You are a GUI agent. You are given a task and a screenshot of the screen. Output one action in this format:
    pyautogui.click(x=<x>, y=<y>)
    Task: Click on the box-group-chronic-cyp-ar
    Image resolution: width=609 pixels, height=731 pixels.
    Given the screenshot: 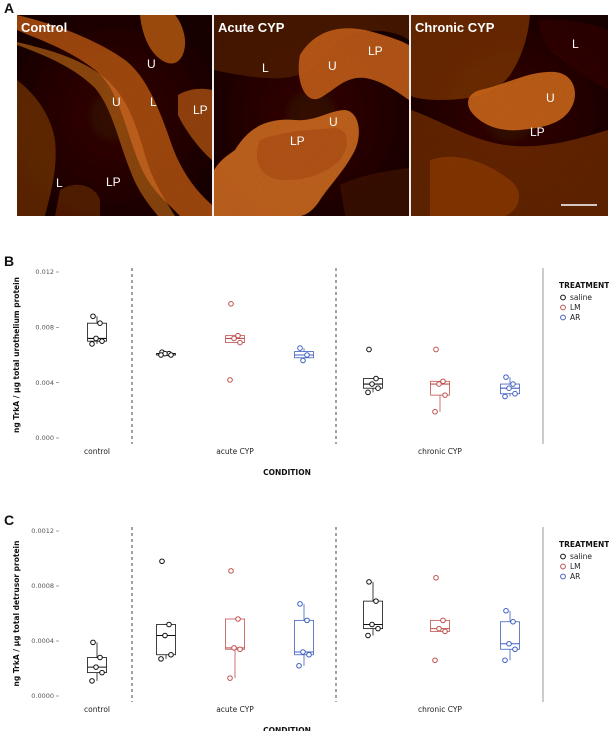 What is the action you would take?
    pyautogui.click(x=510, y=635)
    